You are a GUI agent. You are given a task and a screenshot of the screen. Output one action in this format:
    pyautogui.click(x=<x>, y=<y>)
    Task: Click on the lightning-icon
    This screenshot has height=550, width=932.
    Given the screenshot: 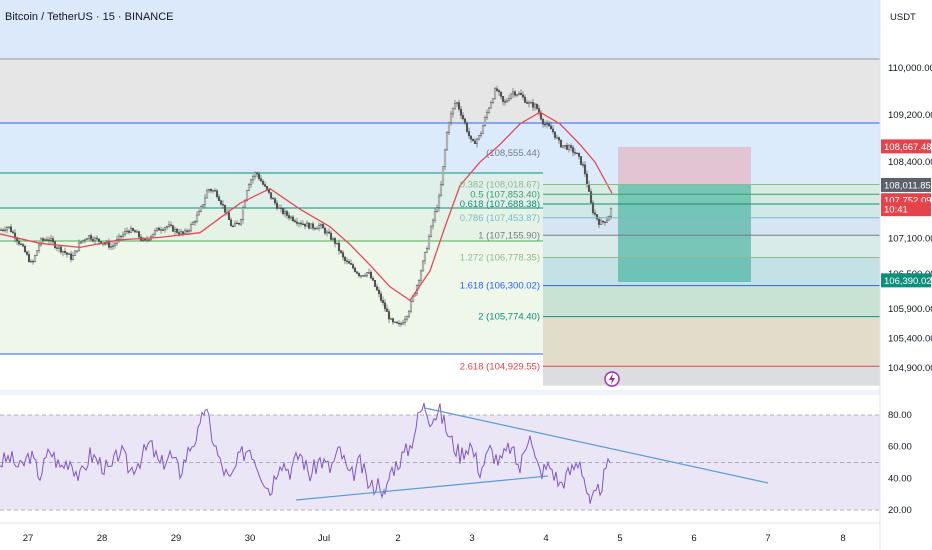 What is the action you would take?
    pyautogui.click(x=612, y=379)
    